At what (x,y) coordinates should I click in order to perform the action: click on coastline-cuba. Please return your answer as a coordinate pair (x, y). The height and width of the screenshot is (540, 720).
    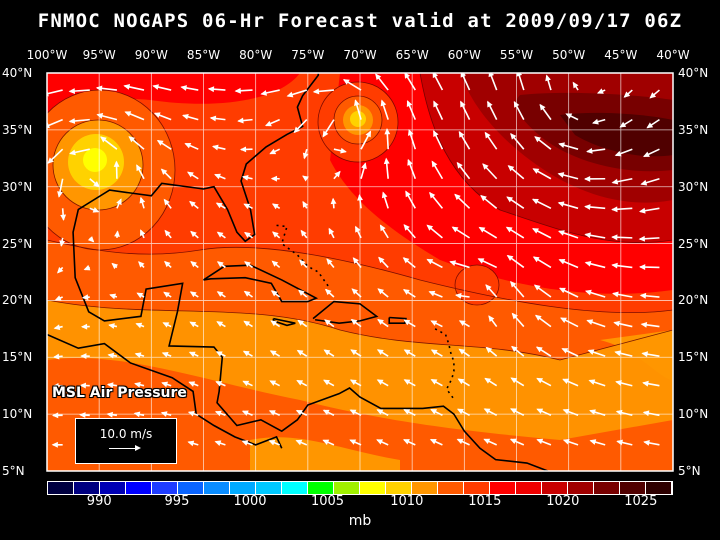
    Looking at the image, I should click on (261, 283).